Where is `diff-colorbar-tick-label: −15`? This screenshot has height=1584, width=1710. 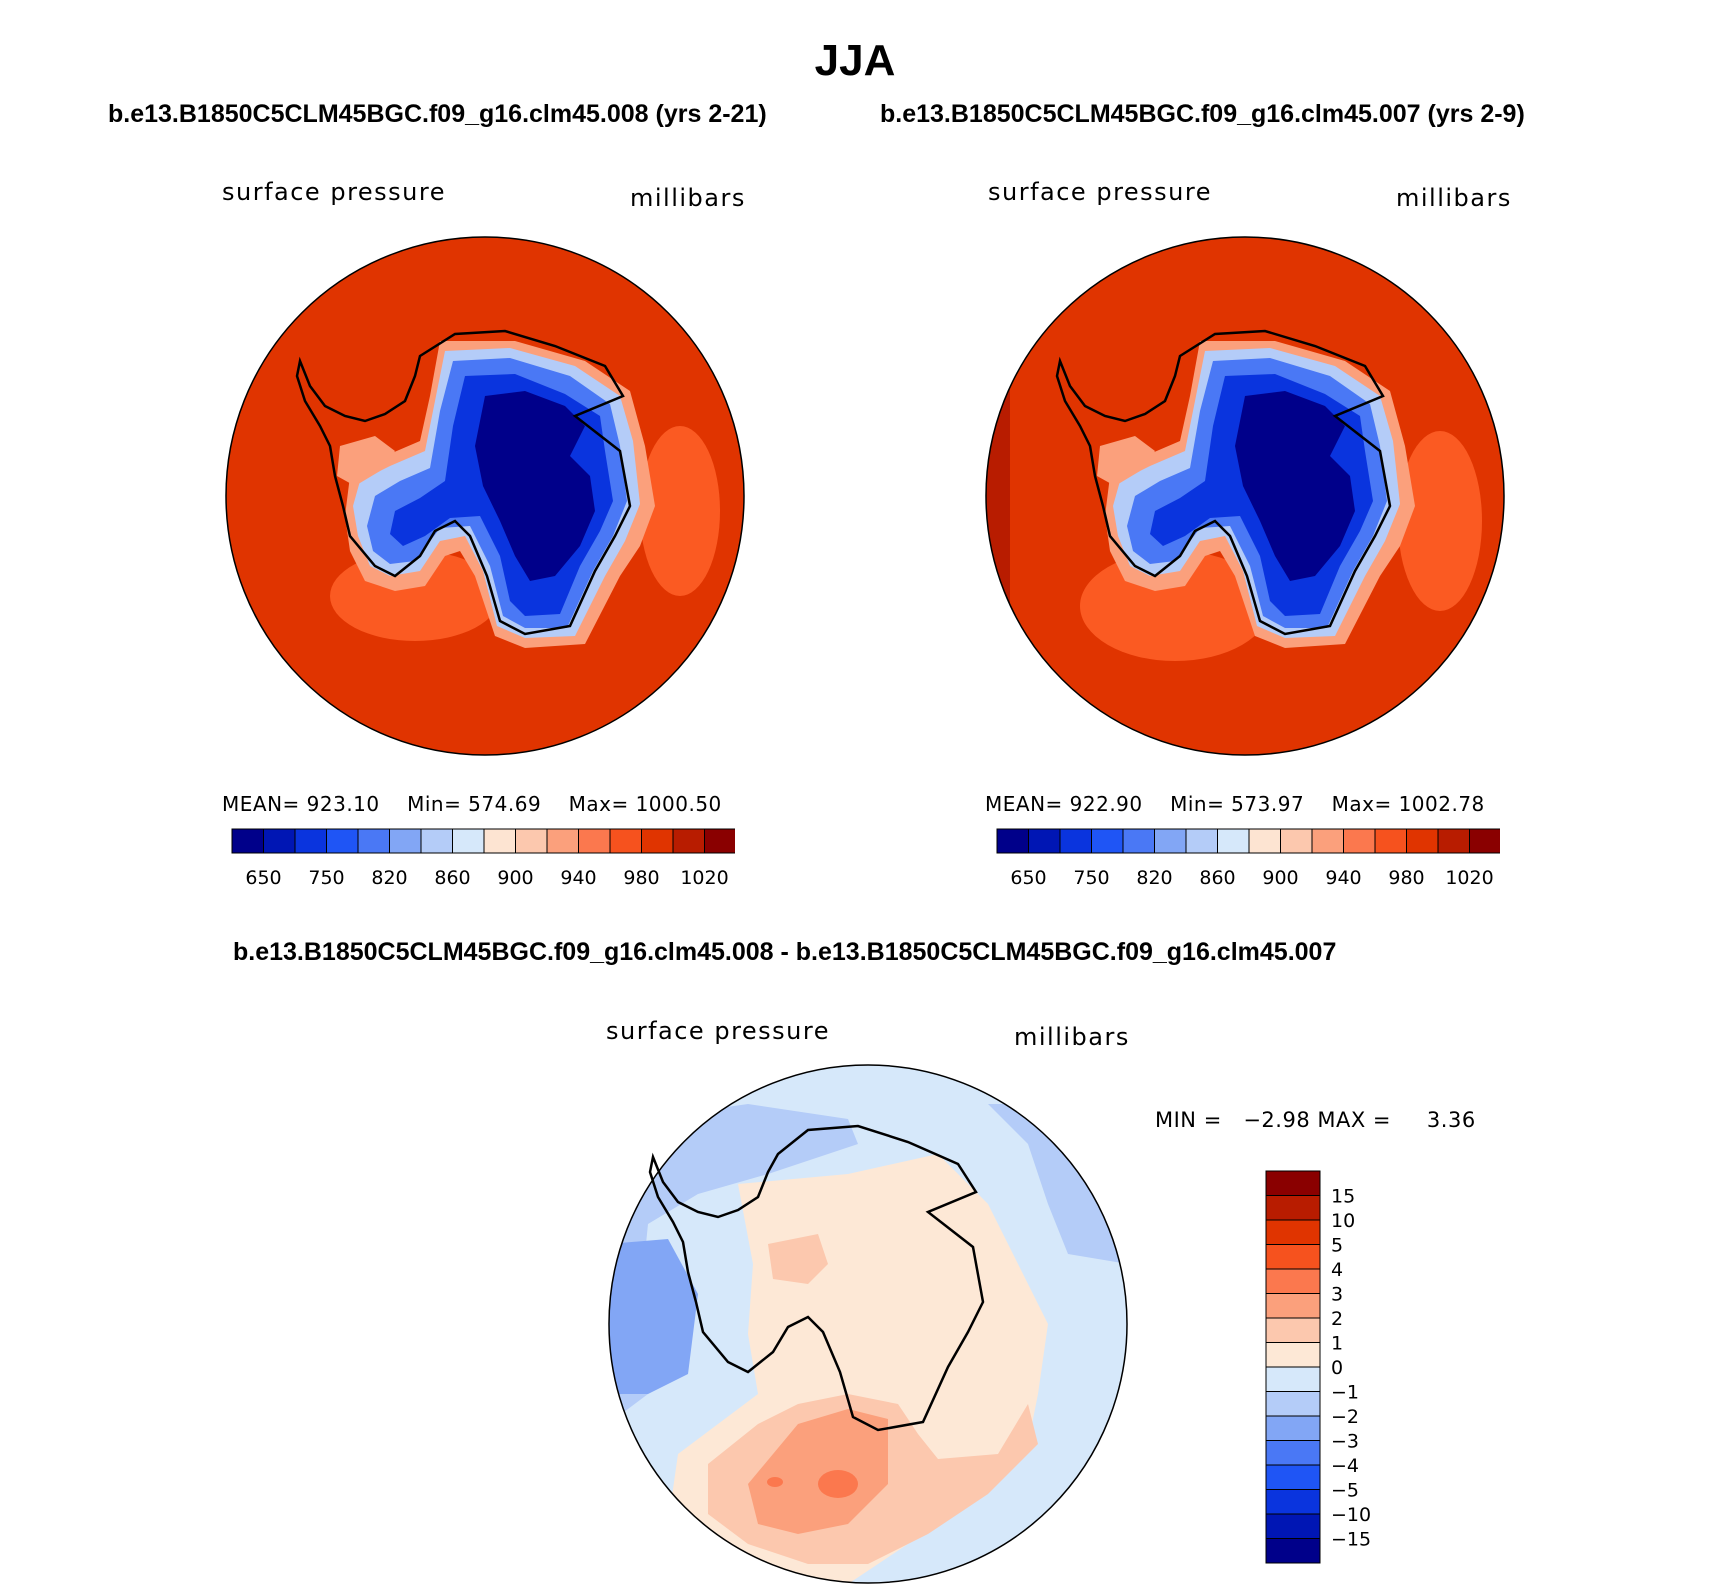 diff-colorbar-tick-label: −15 is located at coordinates (1351, 1540).